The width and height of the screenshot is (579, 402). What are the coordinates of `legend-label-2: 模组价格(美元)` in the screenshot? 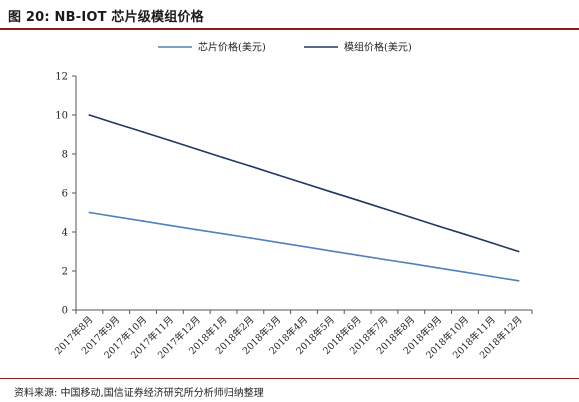 It's located at (378, 47).